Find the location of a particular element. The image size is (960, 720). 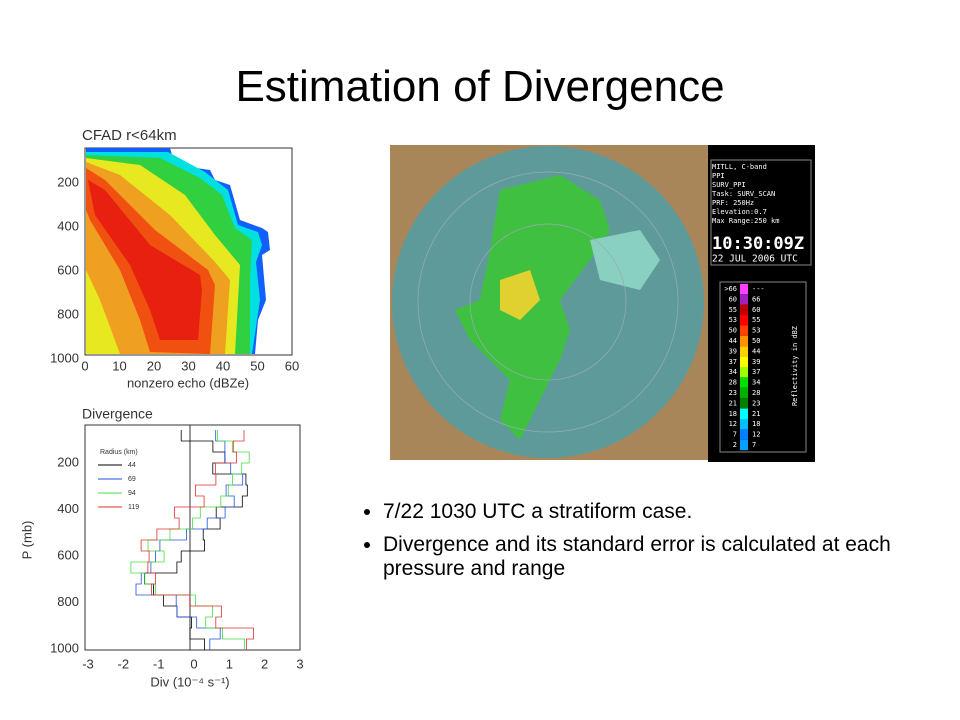

x-tick-label: -3 is located at coordinates (88, 663).